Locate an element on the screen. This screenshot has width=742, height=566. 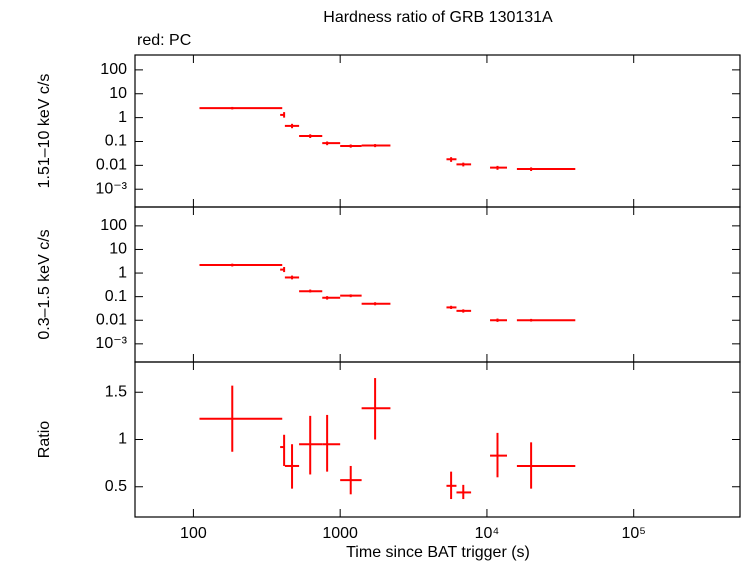
y-axis-label: 0.3–1.5 keV c/s is located at coordinates (44, 284).